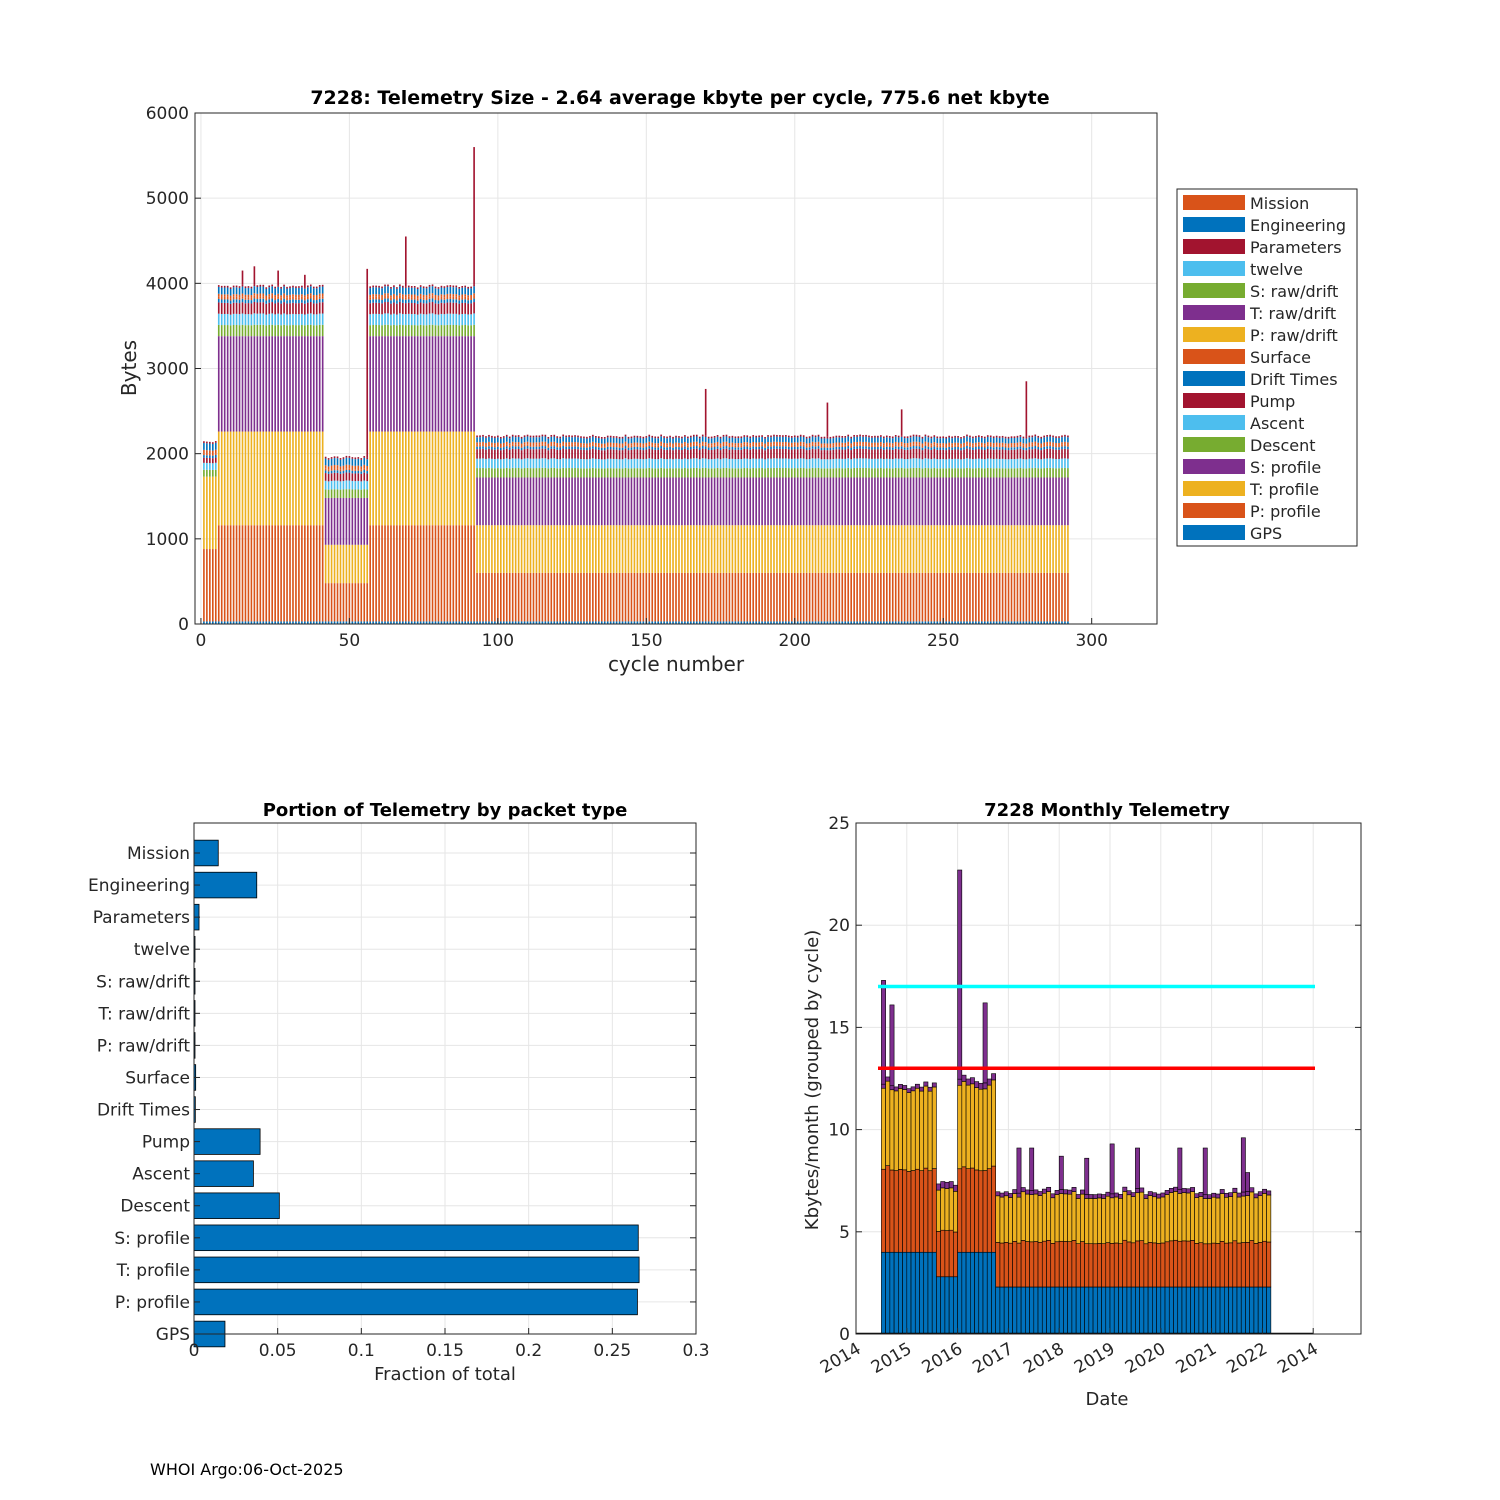 Image resolution: width=1500 pixels, height=1500 pixels. Describe the element at coordinates (361, 1351) in the screenshot. I see `x-tick-label: 0.1` at that location.